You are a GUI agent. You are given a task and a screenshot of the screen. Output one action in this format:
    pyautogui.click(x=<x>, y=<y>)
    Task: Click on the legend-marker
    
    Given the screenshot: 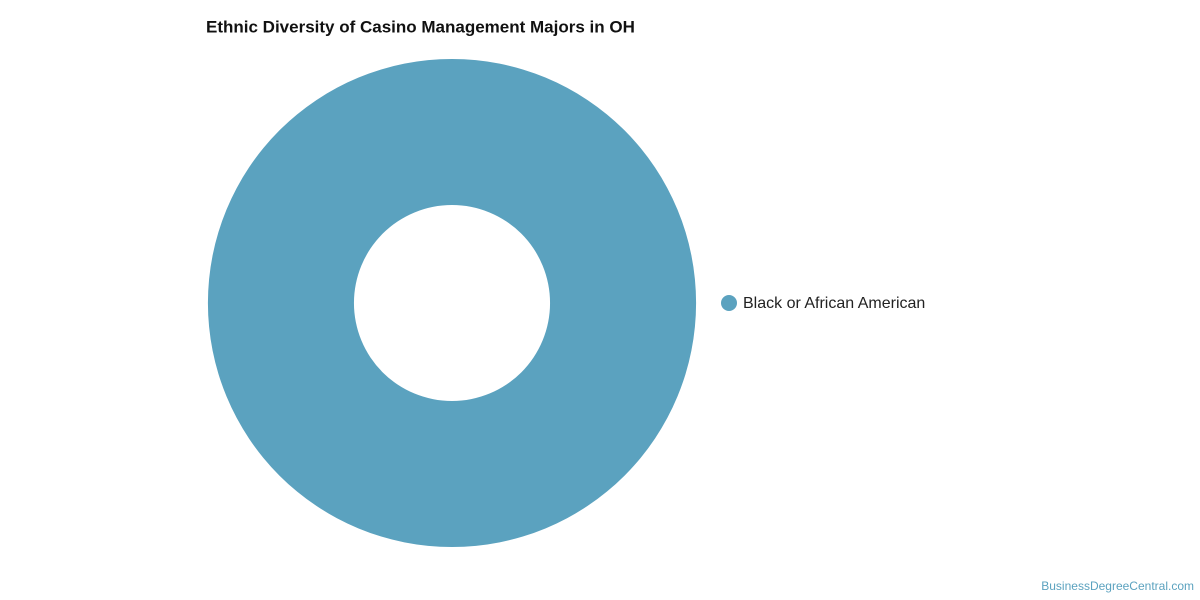 What is the action you would take?
    pyautogui.click(x=729, y=303)
    